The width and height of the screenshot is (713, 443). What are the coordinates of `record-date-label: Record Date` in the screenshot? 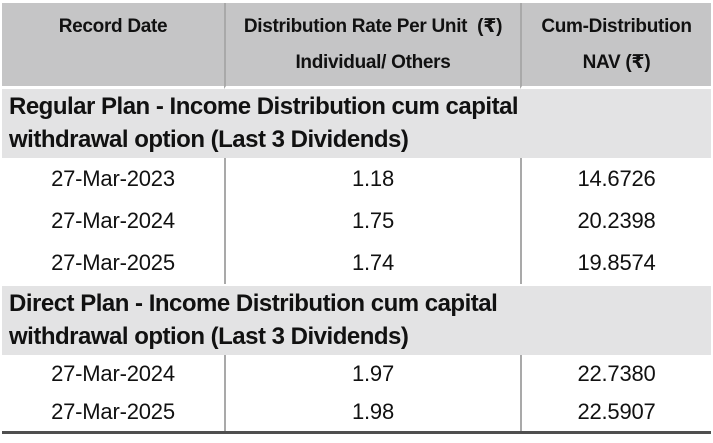 It's located at (113, 26).